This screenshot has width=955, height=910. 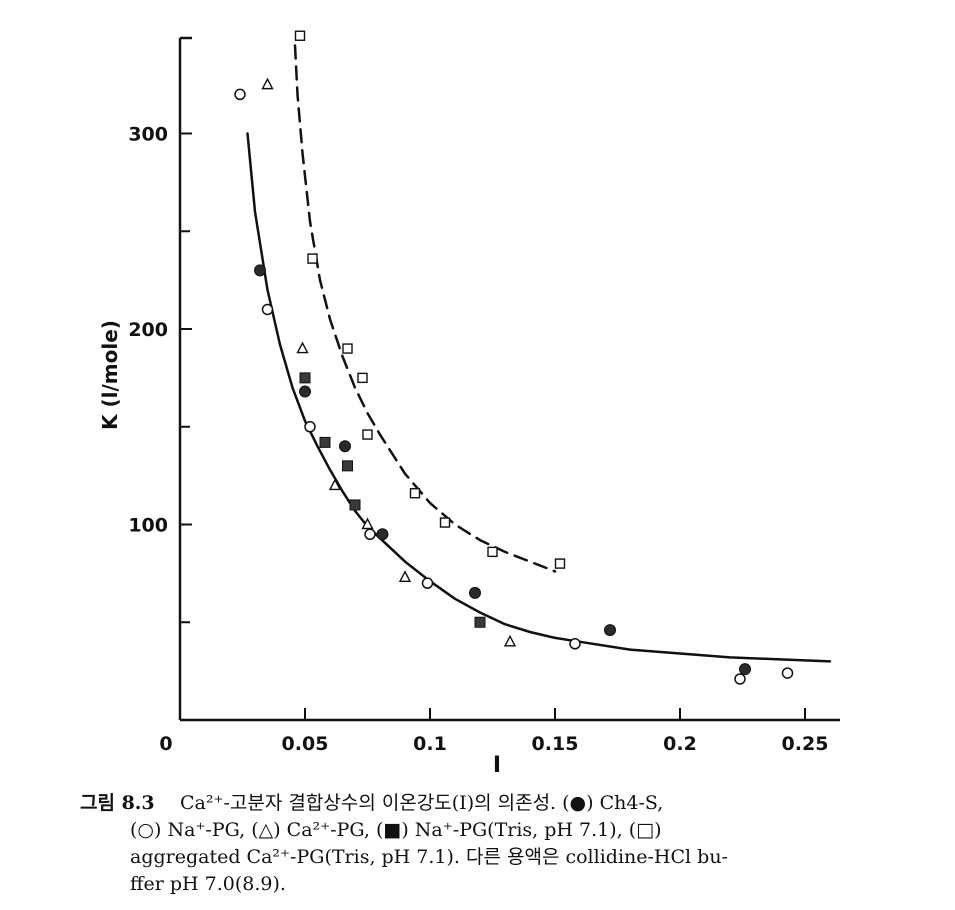 I want to click on caption-line-1: Ca²⁺-고분자 결합상수의 이온강도(Ⅰ)의 의존성. (●) Ch4-S,, so click(x=422, y=803).